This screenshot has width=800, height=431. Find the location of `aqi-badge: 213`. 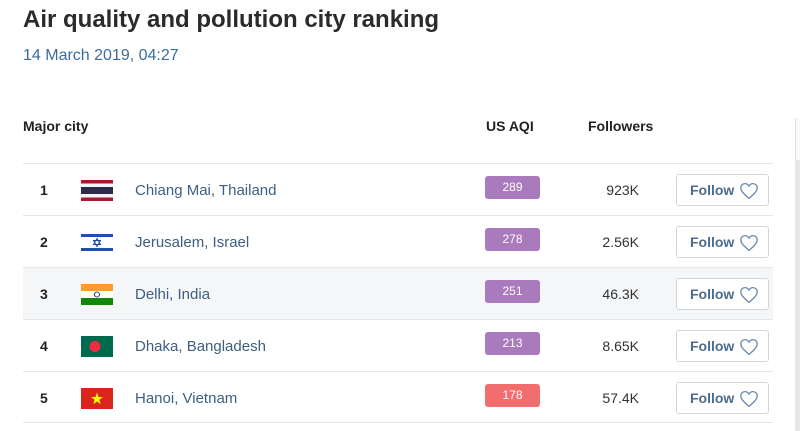

aqi-badge: 213 is located at coordinates (512, 343).